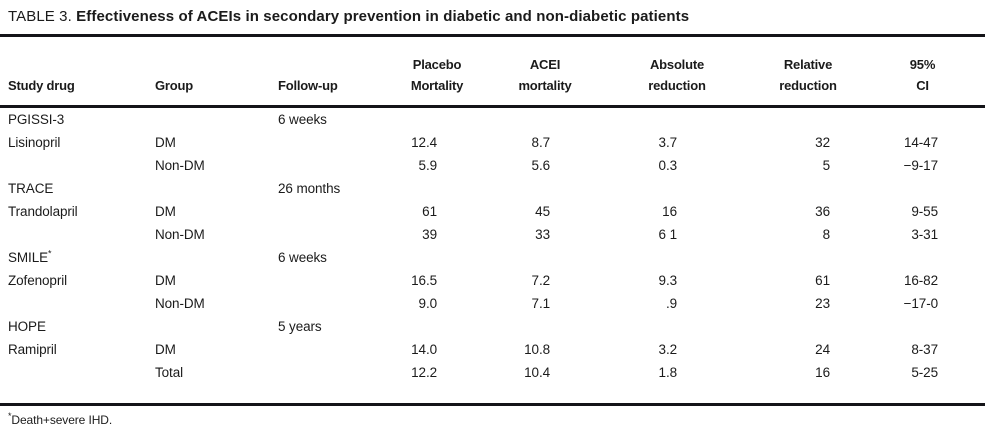 This screenshot has width=985, height=426. Describe the element at coordinates (668, 165) in the screenshot. I see `cell: 0.3` at that location.